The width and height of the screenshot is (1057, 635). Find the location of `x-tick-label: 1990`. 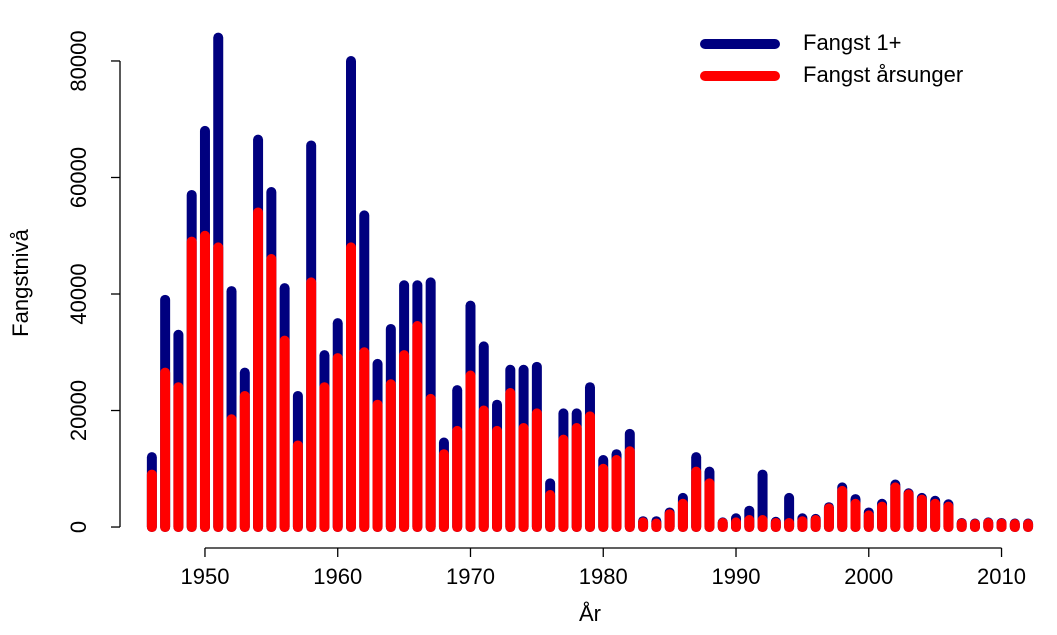

x-tick-label: 1990 is located at coordinates (736, 576).